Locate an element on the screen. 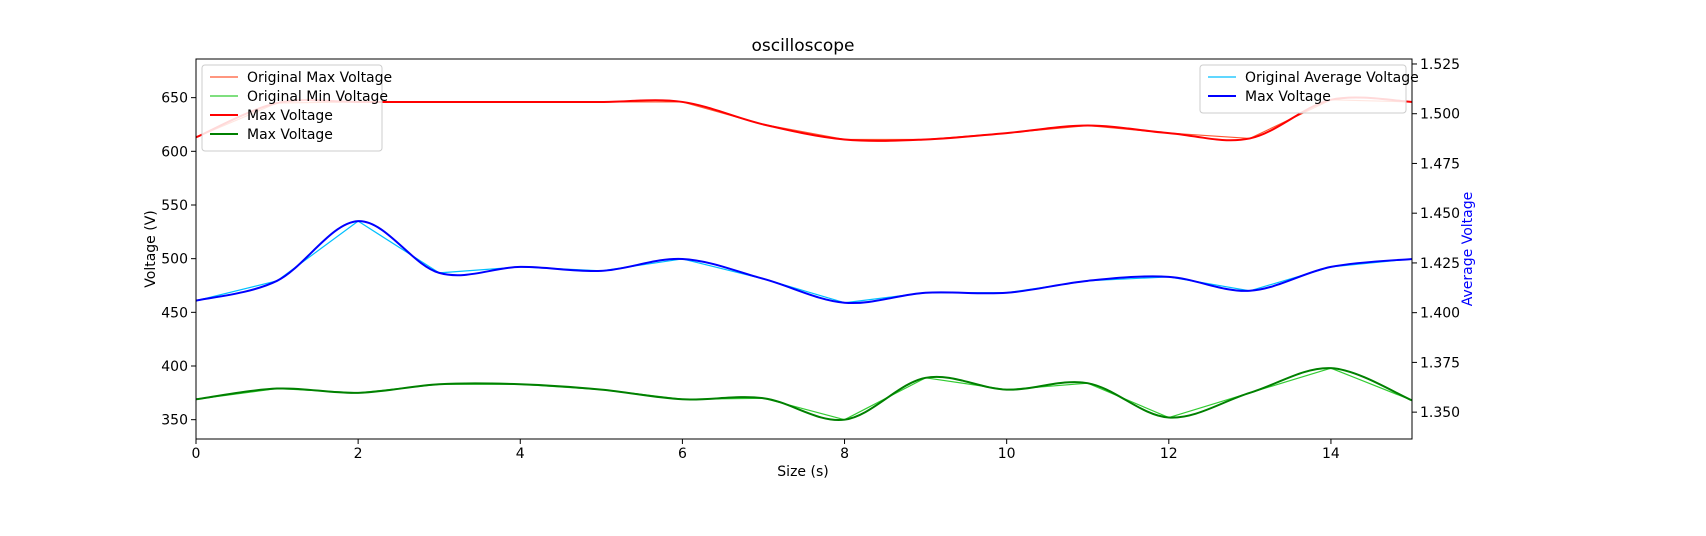 The image size is (1706, 536). y-tick-label: 600 is located at coordinates (174, 152).